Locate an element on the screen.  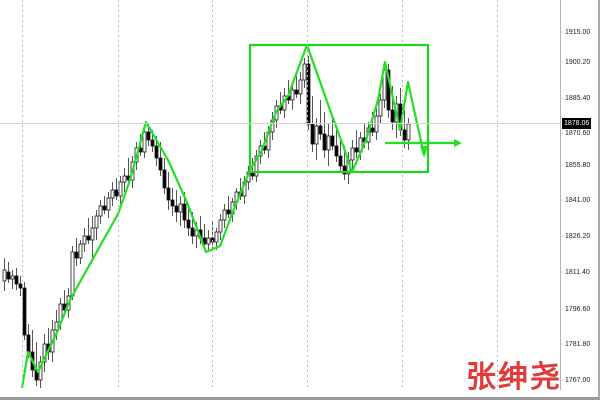
price-tick-label: 1796.60 is located at coordinates (578, 309).